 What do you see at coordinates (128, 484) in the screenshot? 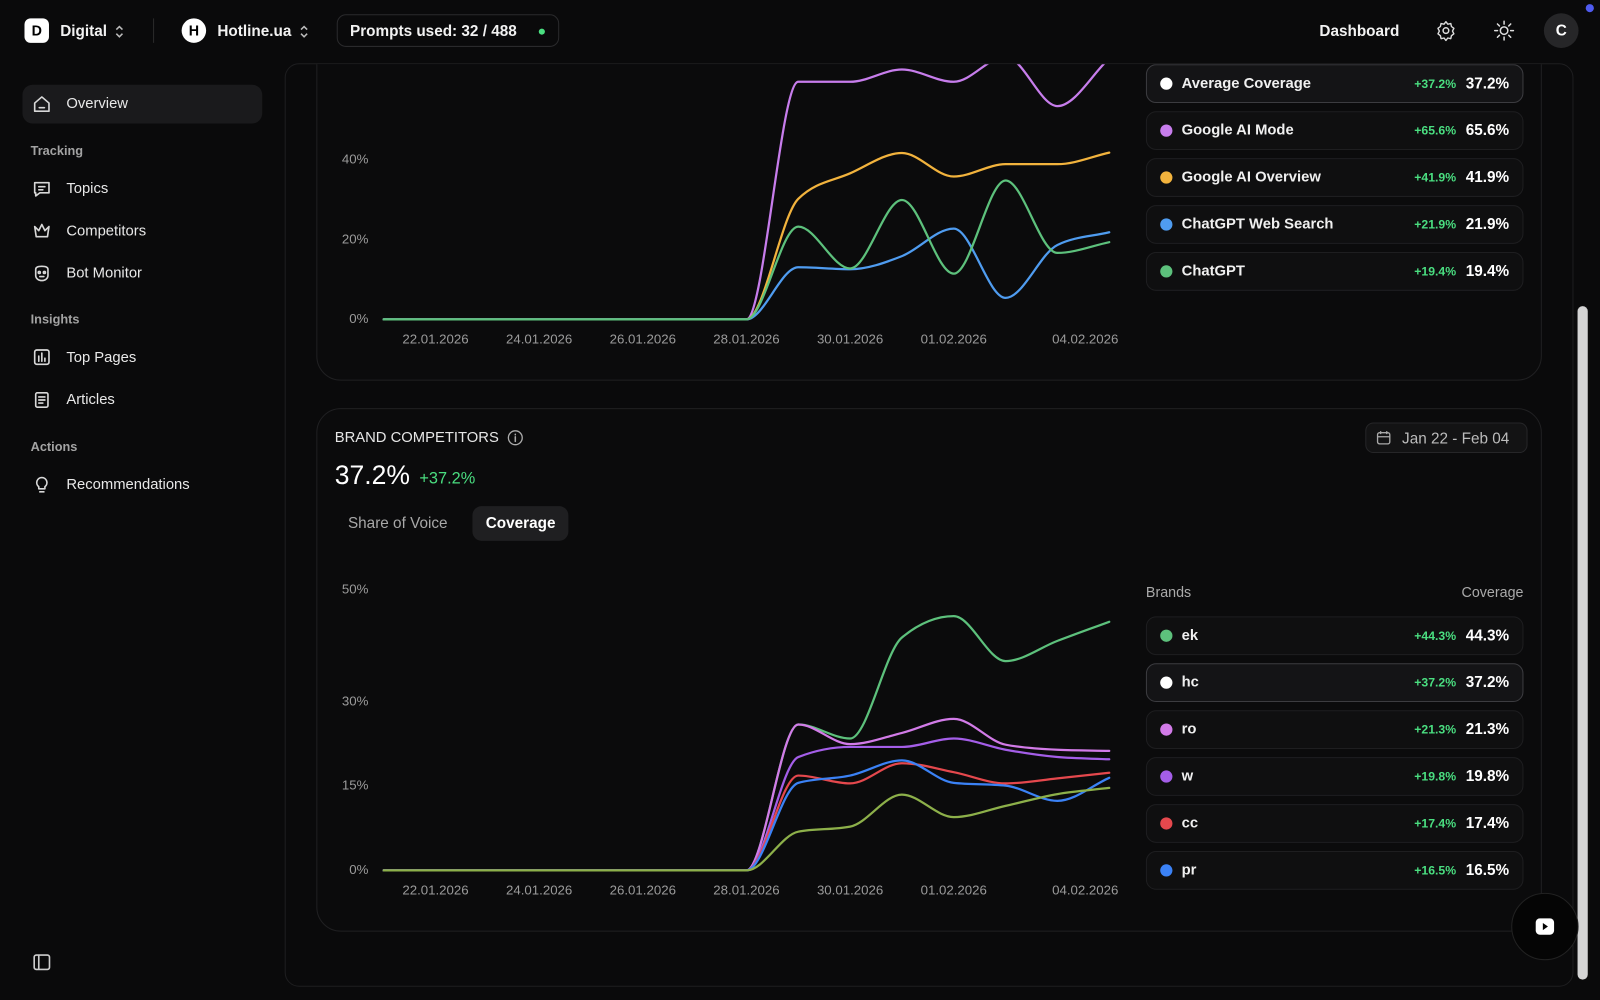
I see `nav-item: Recommendations` at bounding box center [128, 484].